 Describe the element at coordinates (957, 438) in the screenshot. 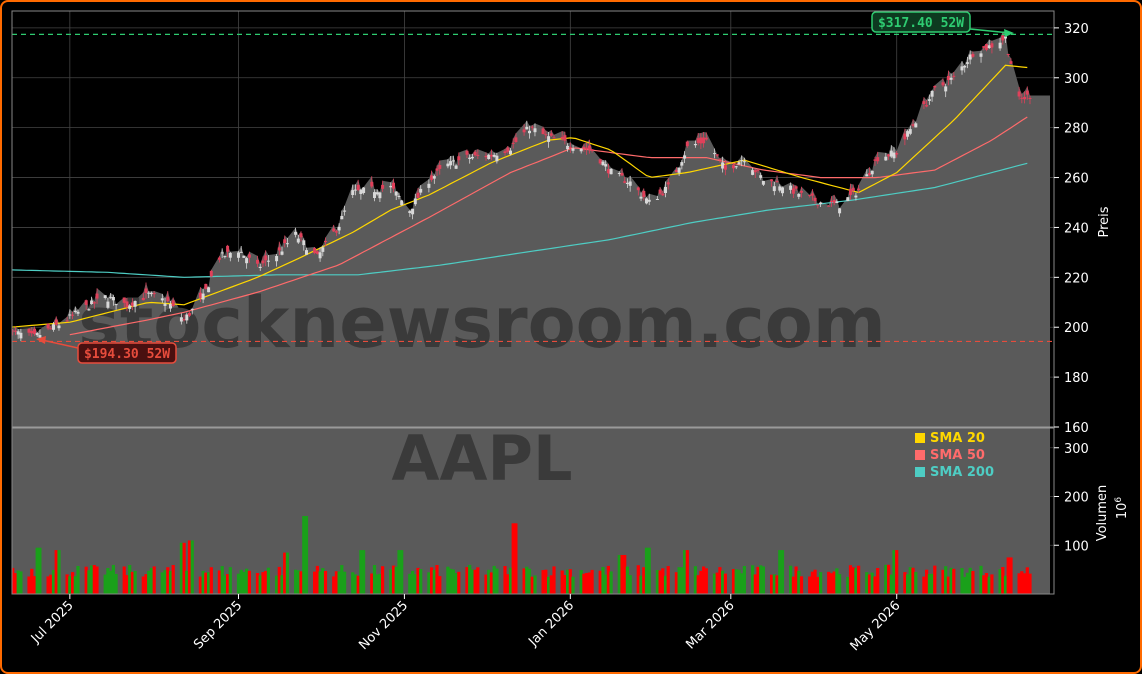

I see `legend-label: SMA 20` at that location.